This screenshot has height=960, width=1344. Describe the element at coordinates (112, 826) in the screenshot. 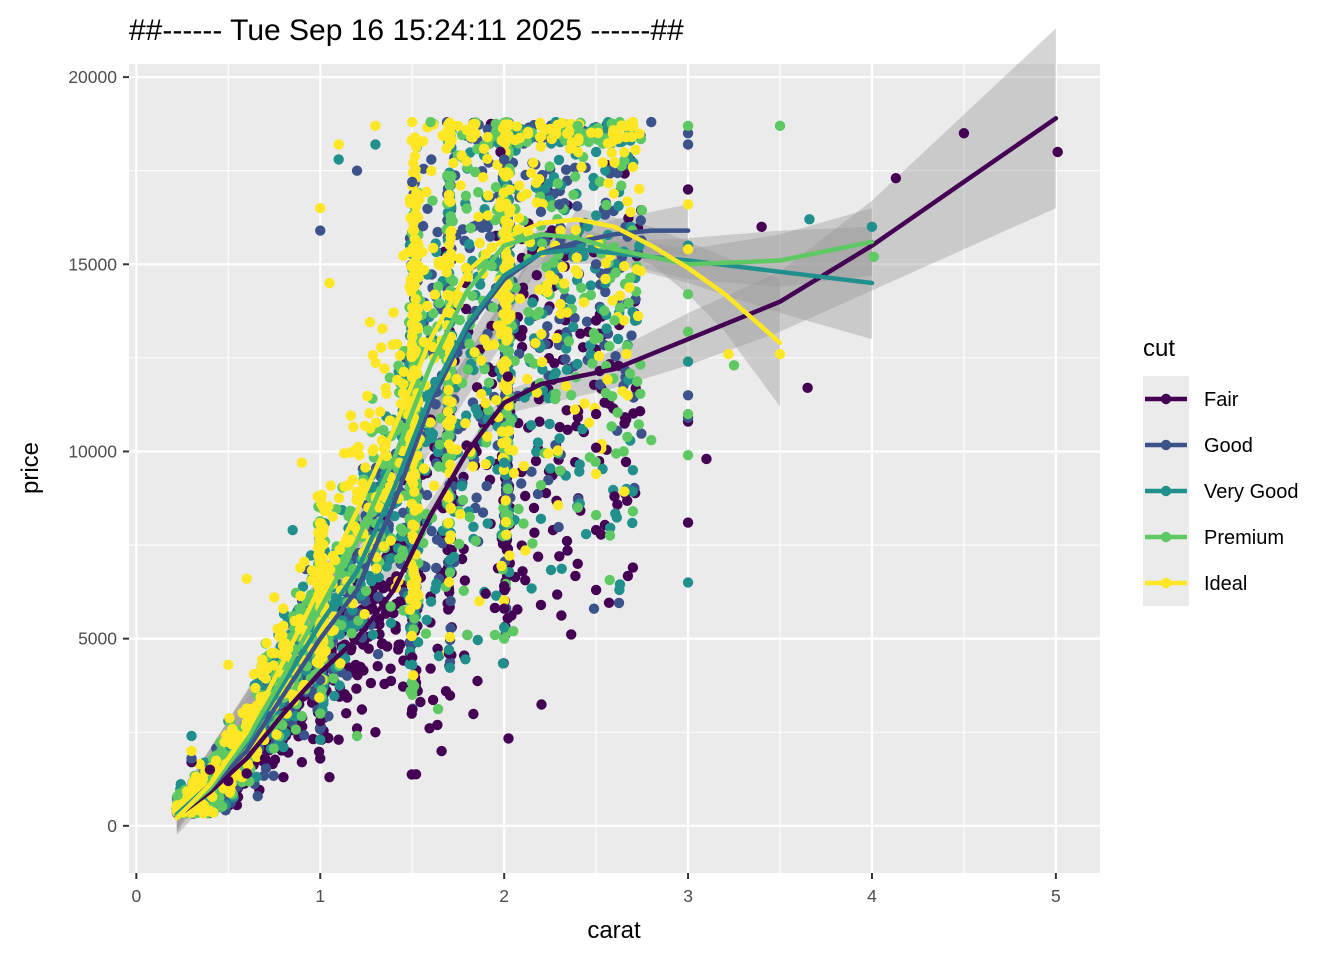

I see `y-tick-label: 0` at that location.